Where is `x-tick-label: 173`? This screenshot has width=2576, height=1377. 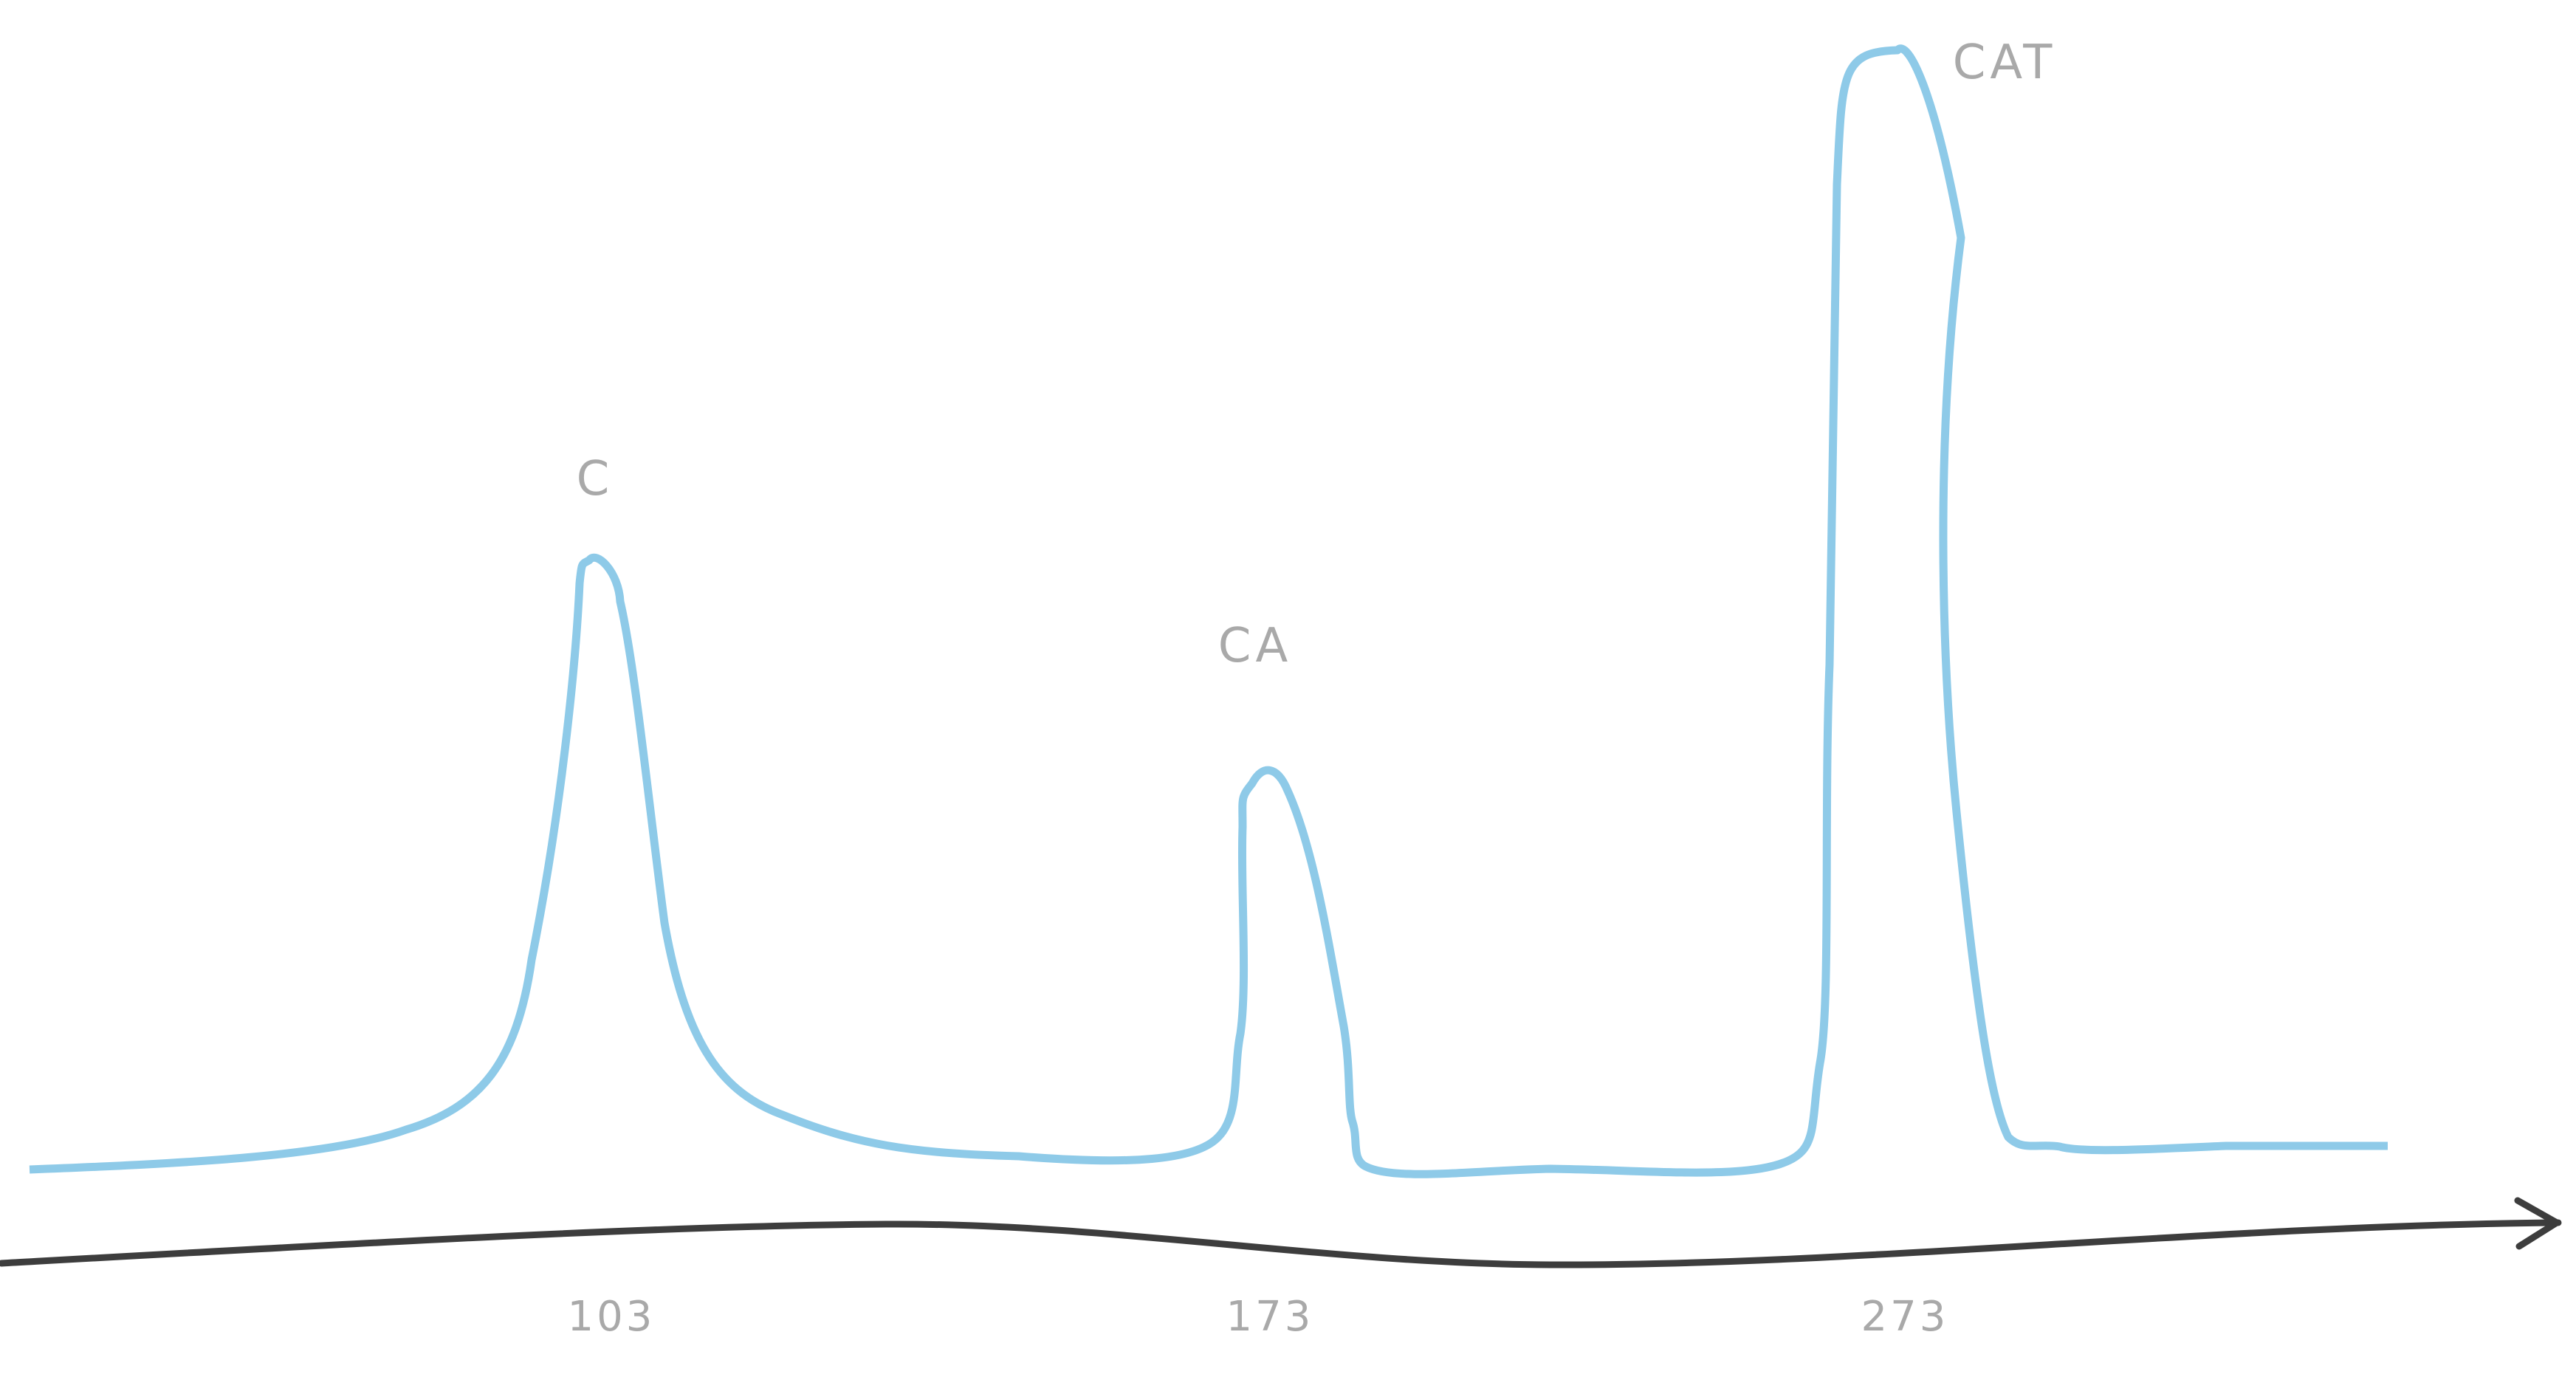 x-tick-label: 173 is located at coordinates (1270, 1317).